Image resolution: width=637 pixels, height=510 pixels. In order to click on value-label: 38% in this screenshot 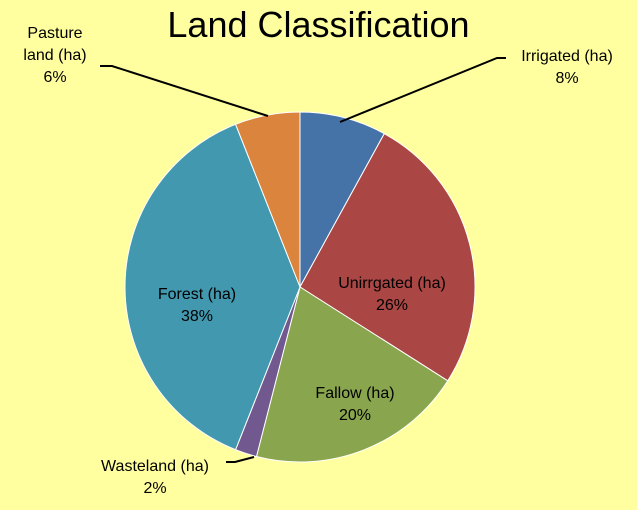, I will do `click(197, 316)`.